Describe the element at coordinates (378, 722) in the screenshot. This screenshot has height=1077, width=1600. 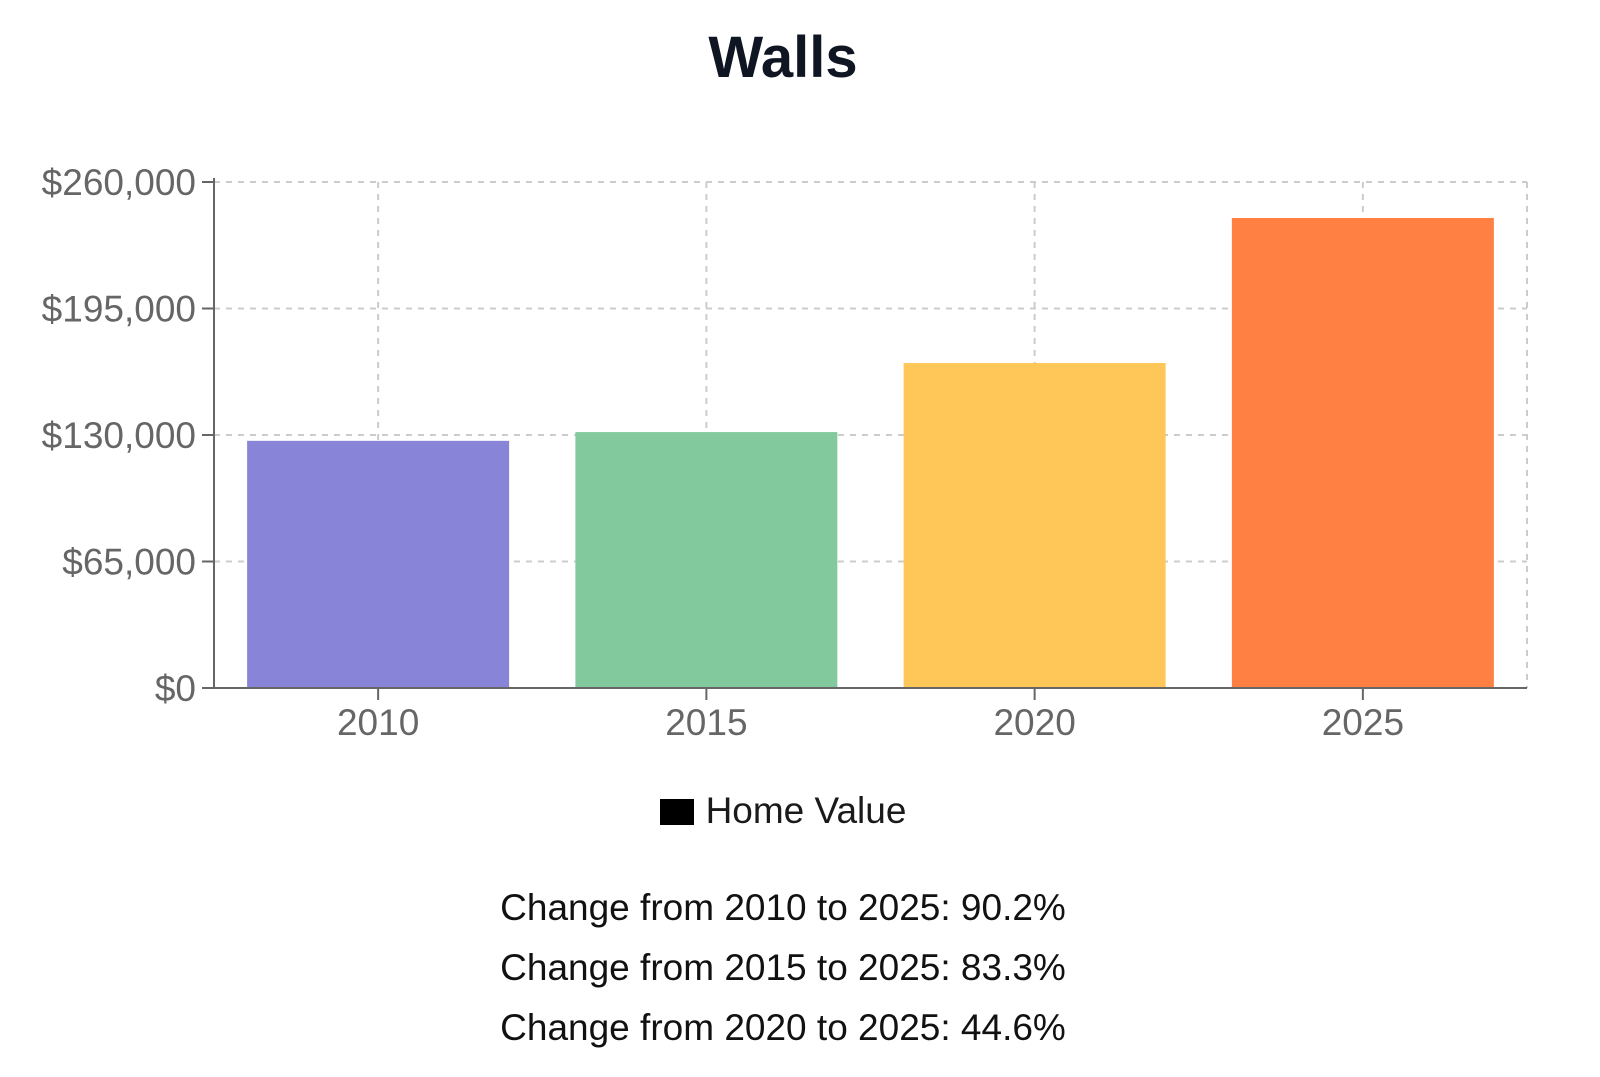
I see `x-tick-label: 2010` at that location.